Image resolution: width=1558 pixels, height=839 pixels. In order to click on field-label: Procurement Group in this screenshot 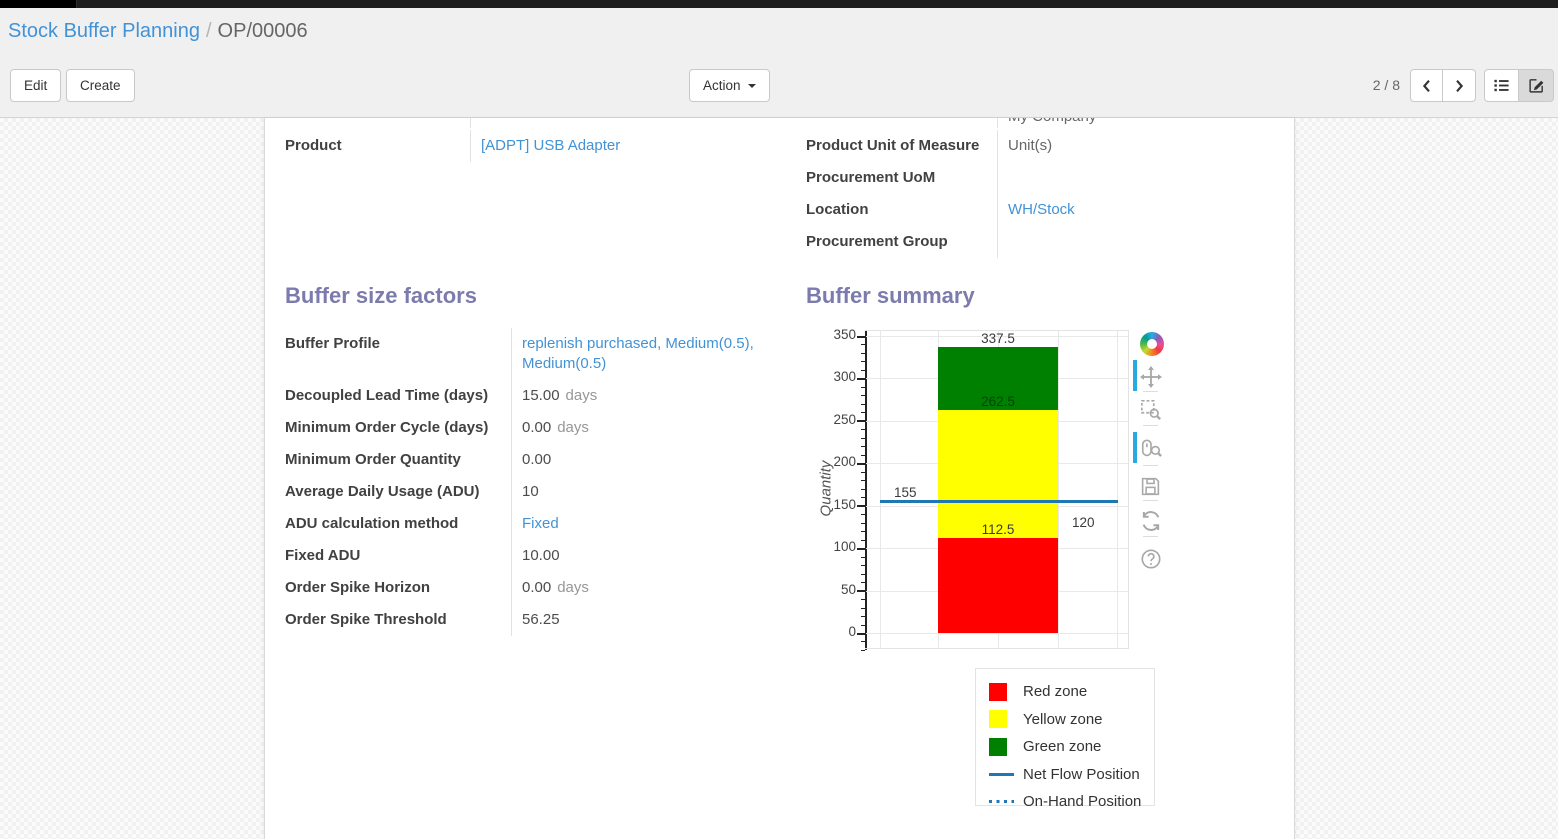, I will do `click(877, 241)`.